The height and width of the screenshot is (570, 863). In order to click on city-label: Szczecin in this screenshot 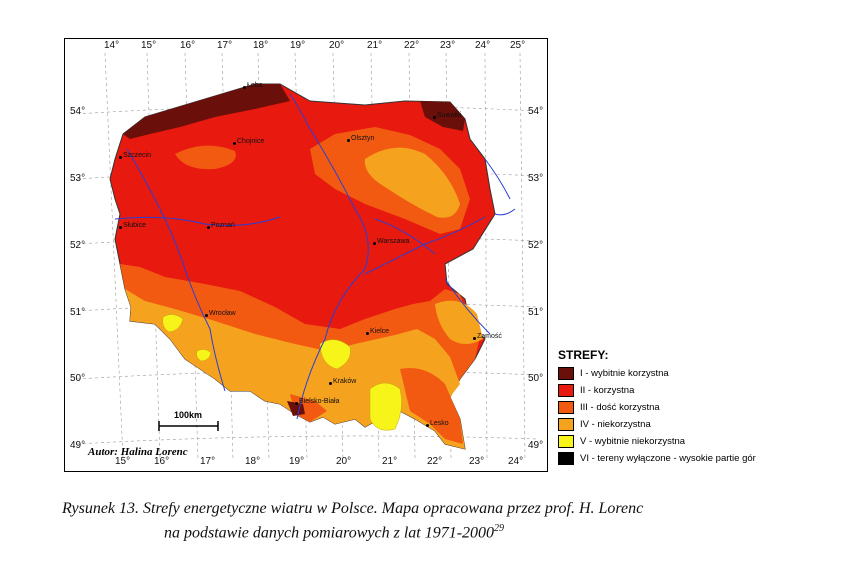, I will do `click(137, 155)`.